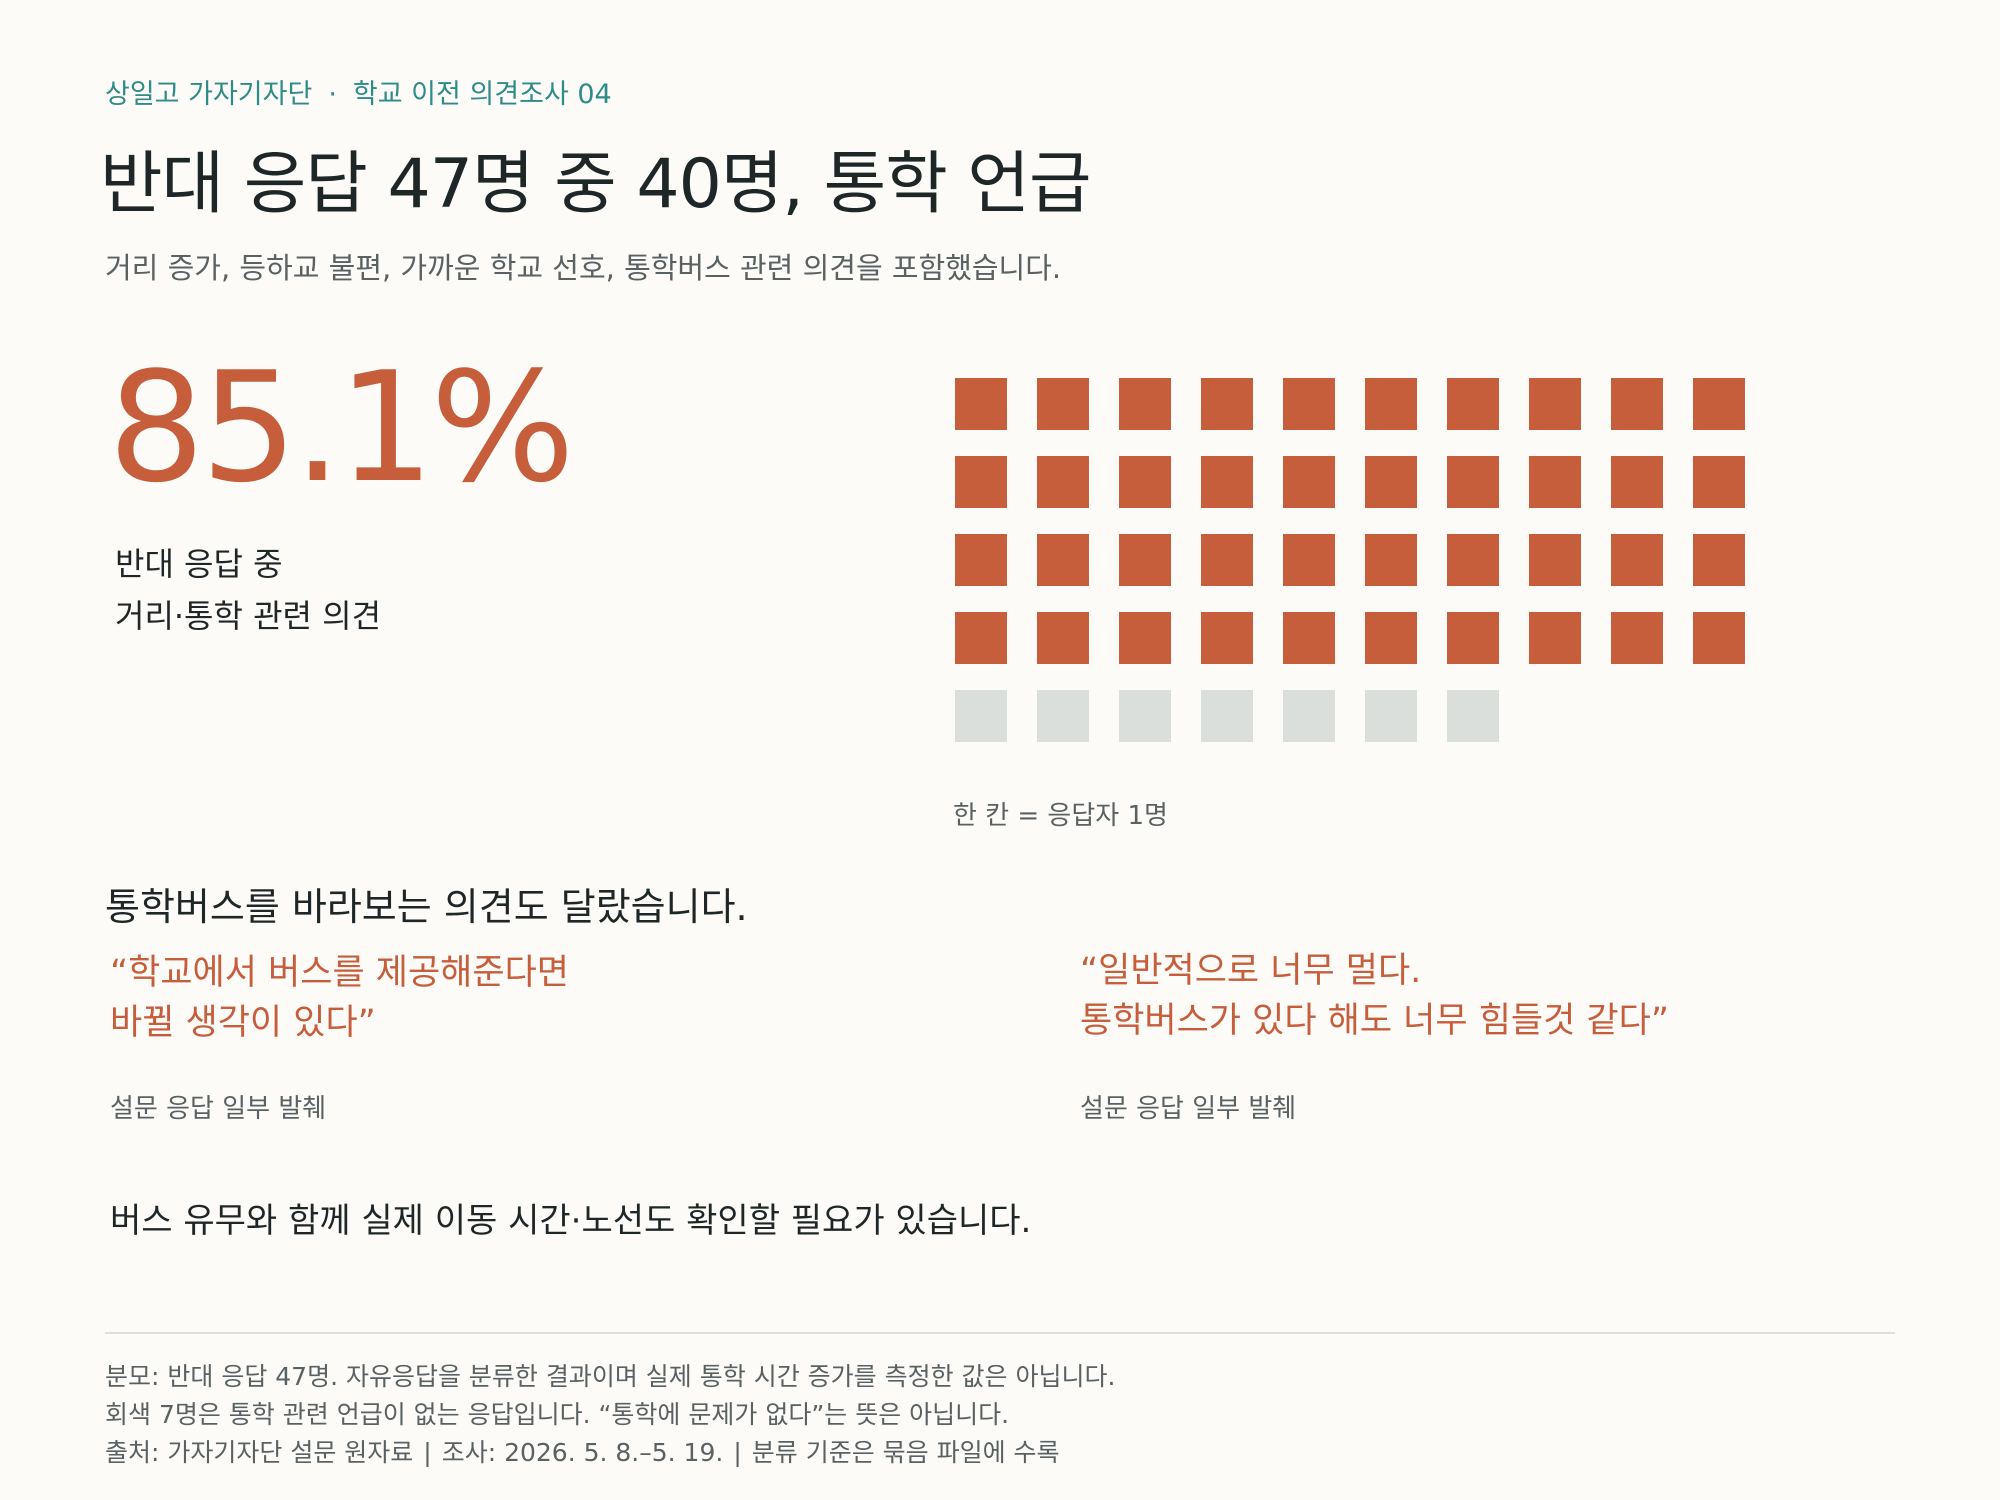 The width and height of the screenshot is (2000, 1500). I want to click on footer-period: 조사: 2026. 5. 8.–5. 19., so click(582, 1452).